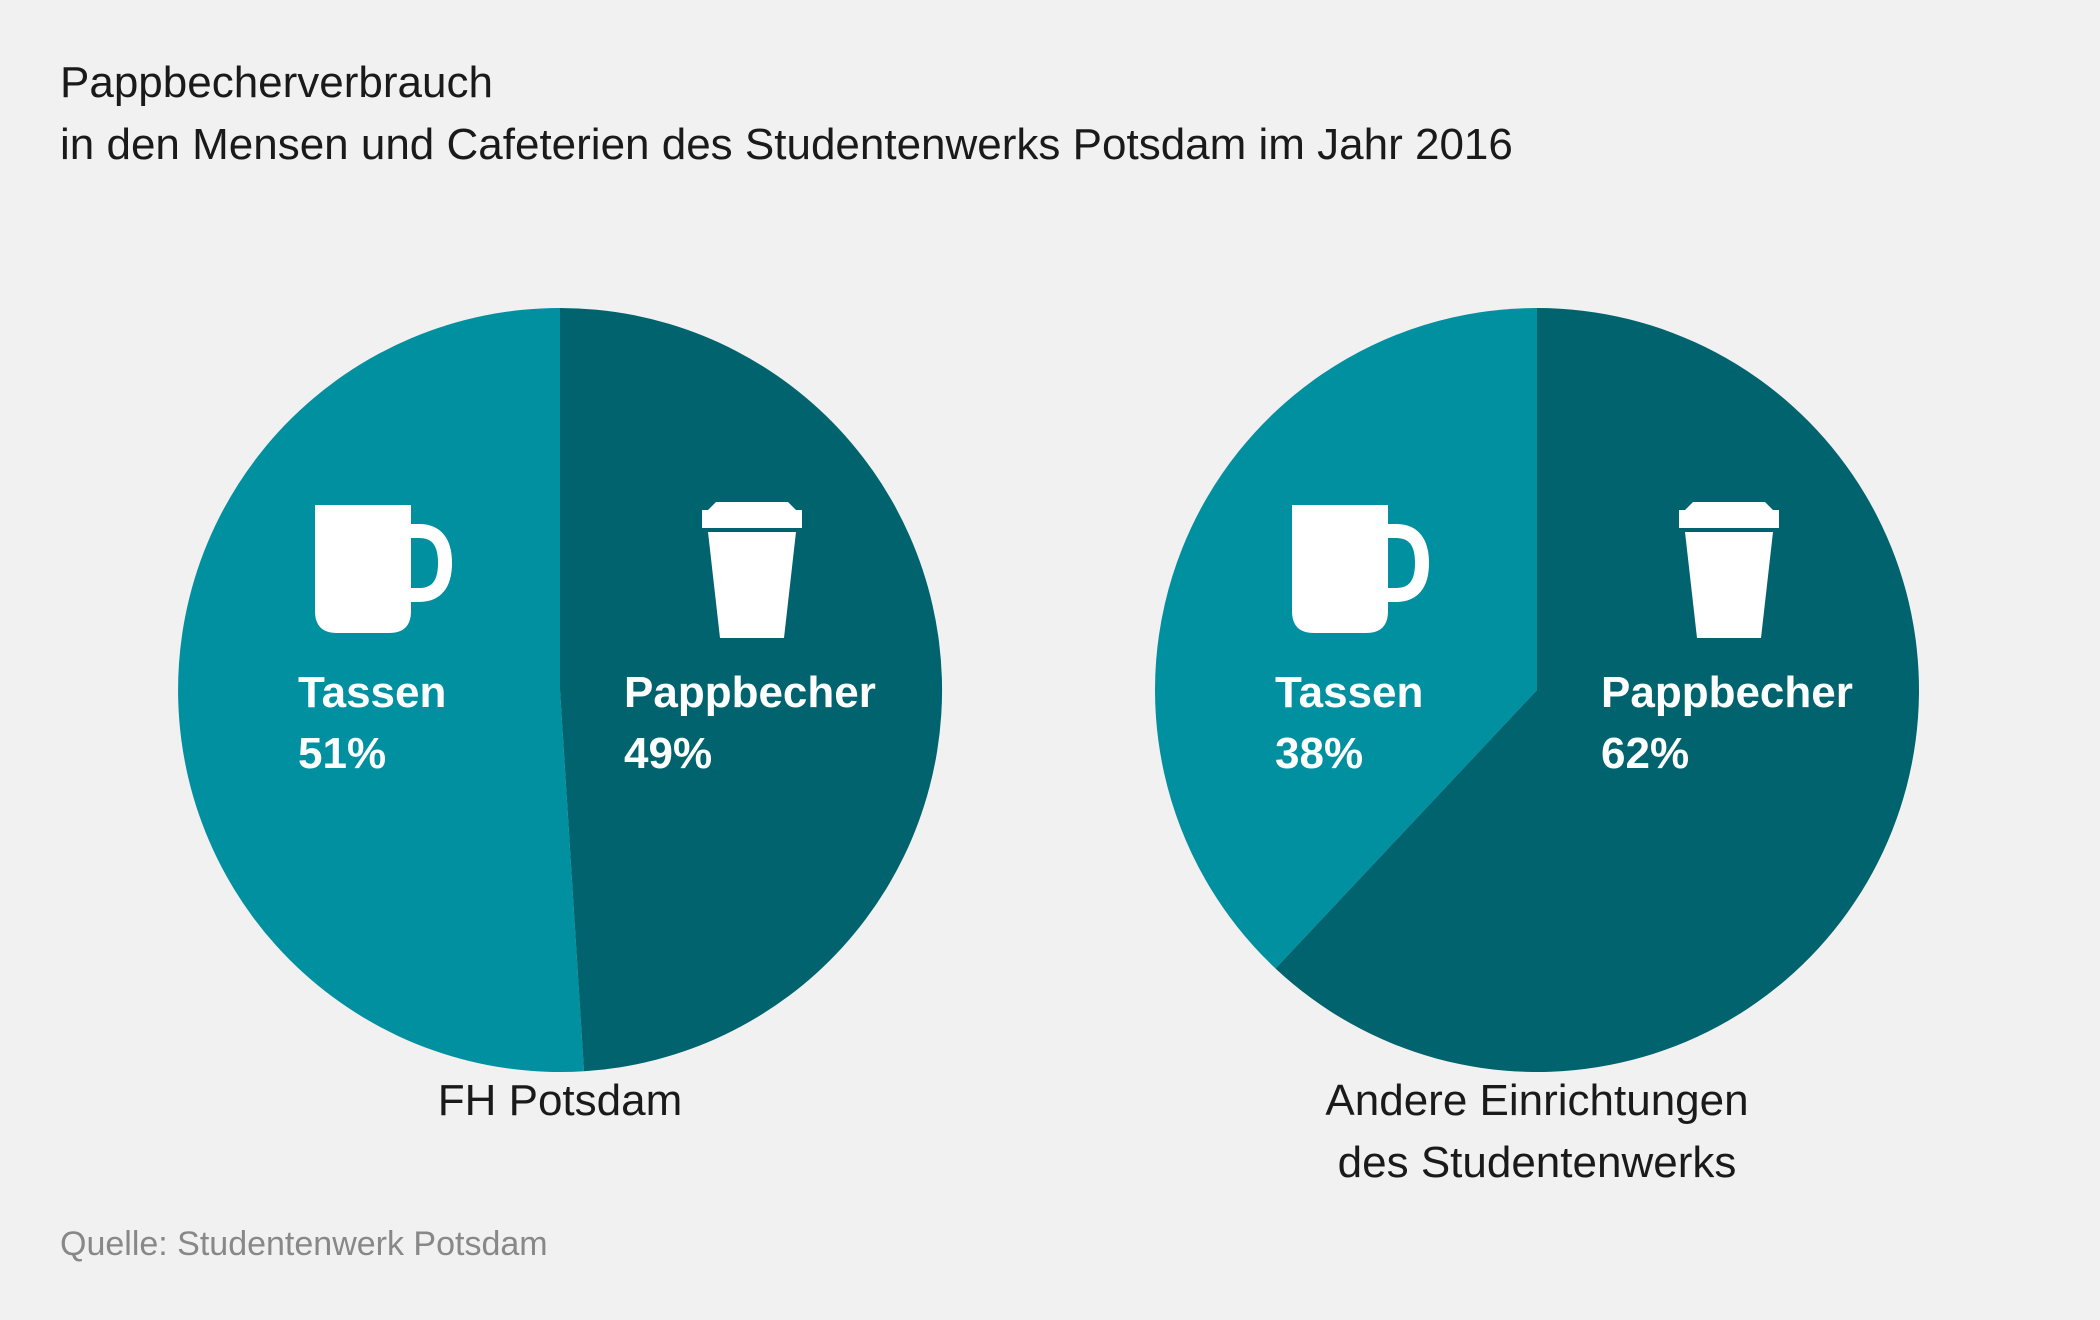 Image resolution: width=2100 pixels, height=1320 pixels. What do you see at coordinates (1645, 753) in the screenshot?
I see `slice-value-pappbecher: 62%` at bounding box center [1645, 753].